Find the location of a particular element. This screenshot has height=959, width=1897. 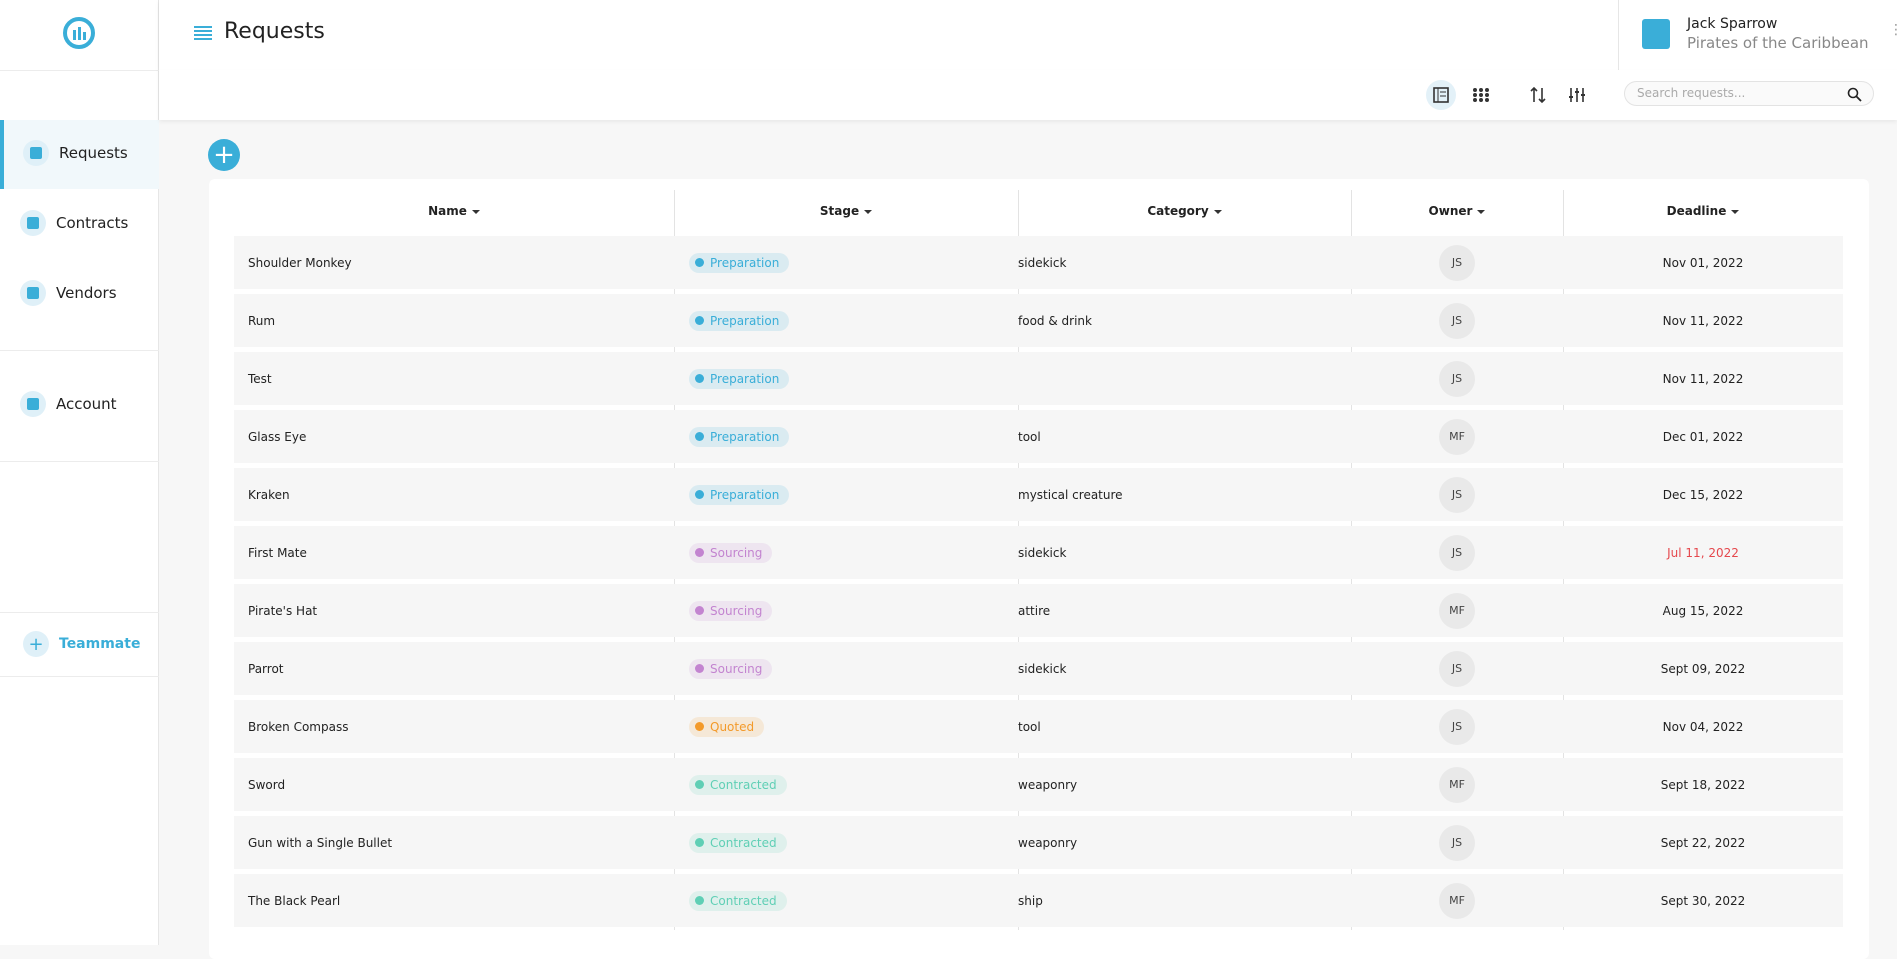

table-row: Pirate's Hat Sourcing attire MF Aug 15, 2022 is located at coordinates (1038, 610).